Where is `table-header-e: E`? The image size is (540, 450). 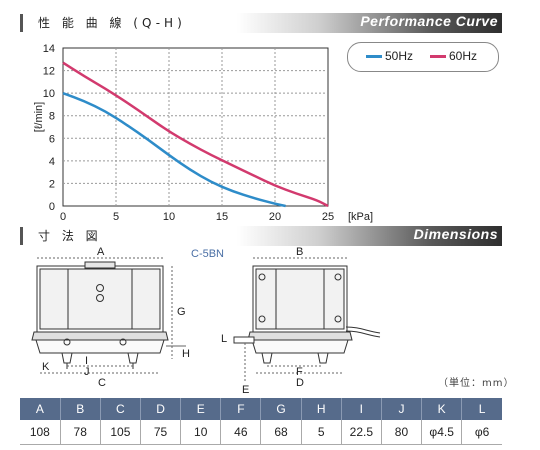 table-header-e: E is located at coordinates (200, 409).